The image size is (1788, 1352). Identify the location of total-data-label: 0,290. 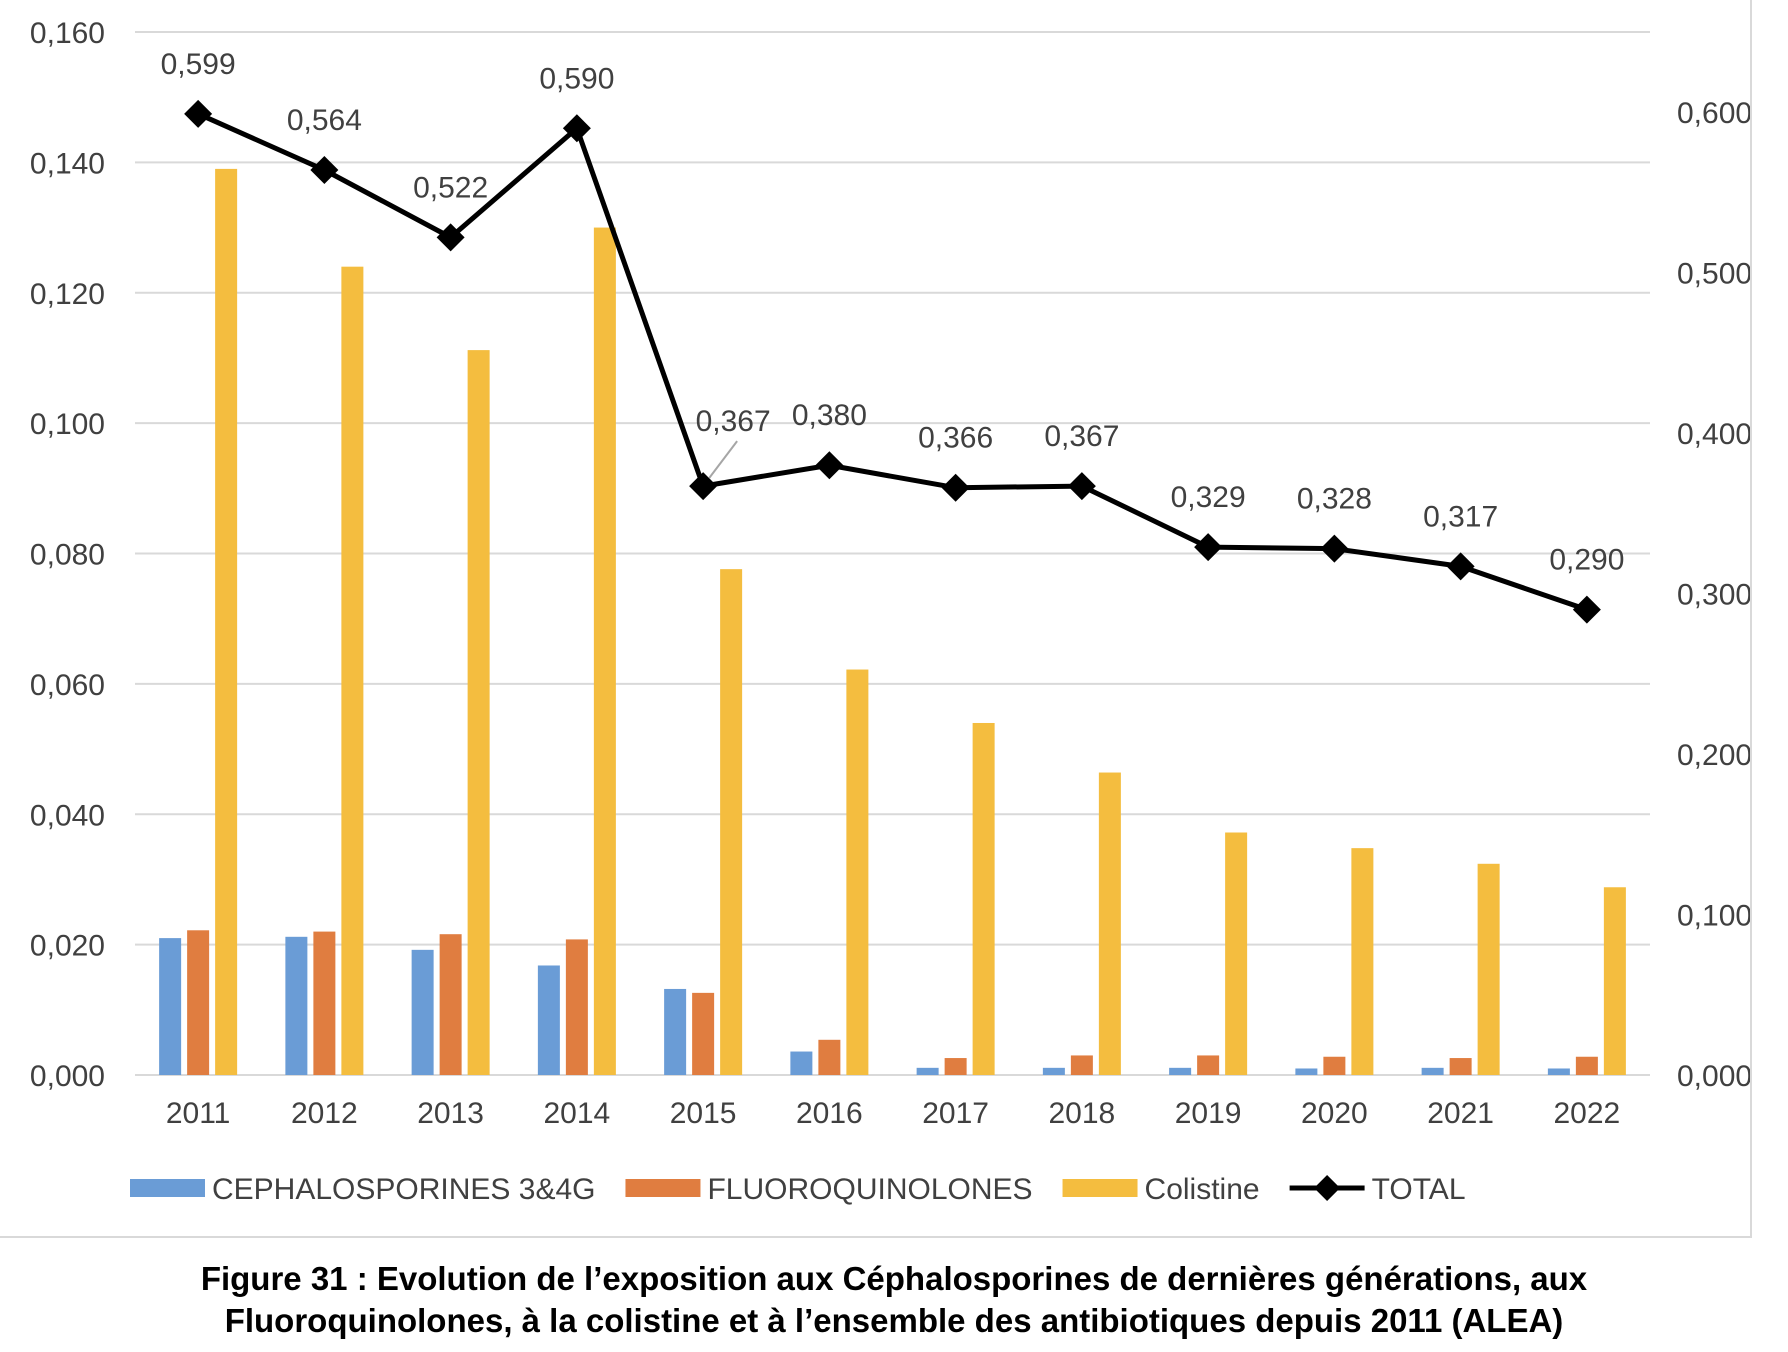
(1586, 560).